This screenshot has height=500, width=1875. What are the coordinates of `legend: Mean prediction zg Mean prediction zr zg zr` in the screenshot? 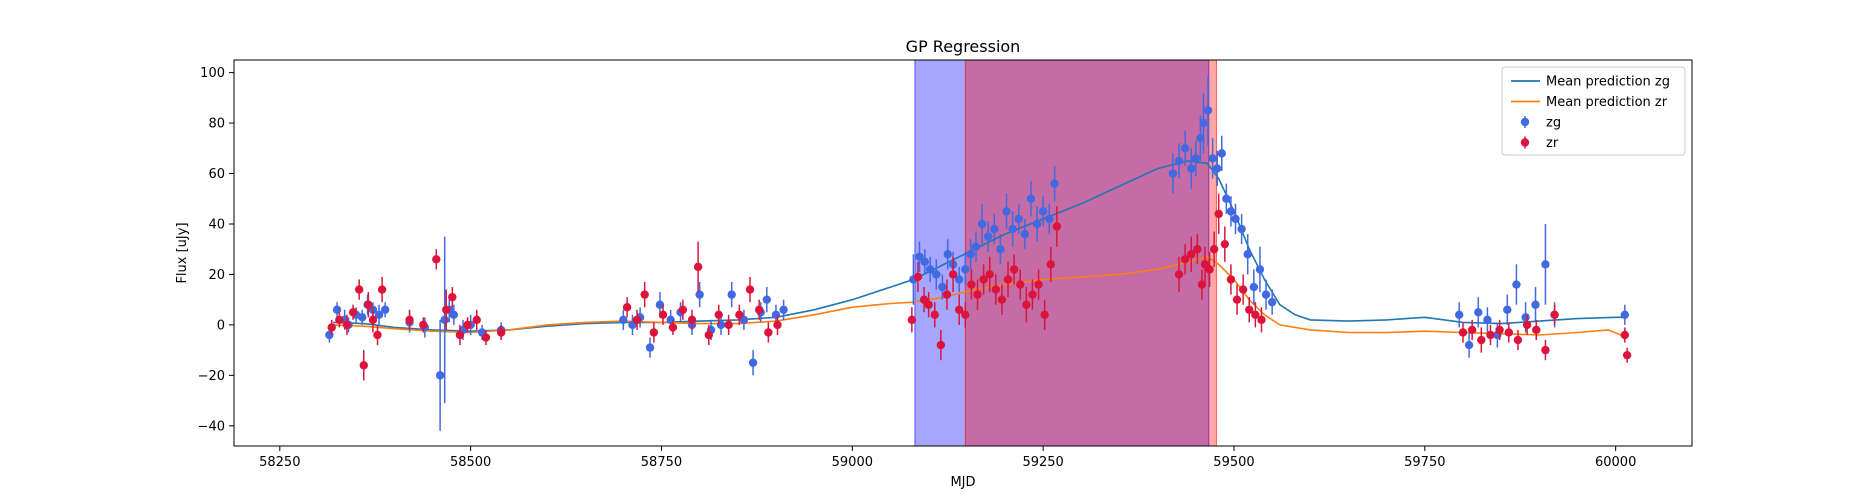 It's located at (1593, 111).